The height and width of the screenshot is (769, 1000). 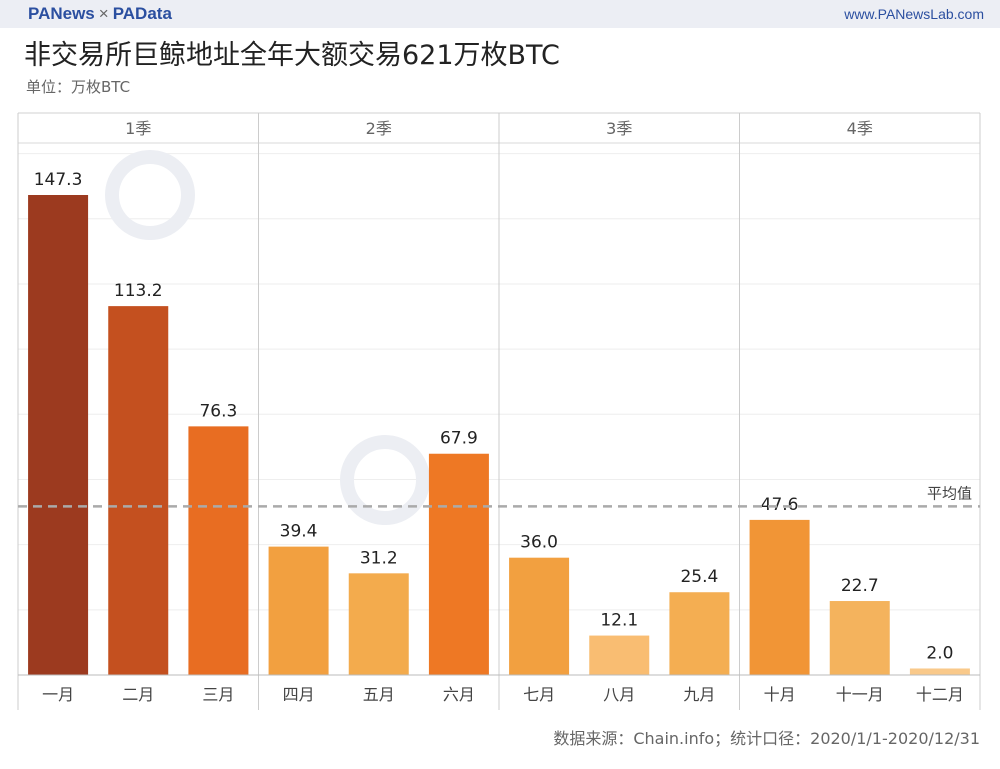 I want to click on data-label: 12.1, so click(x=619, y=621).